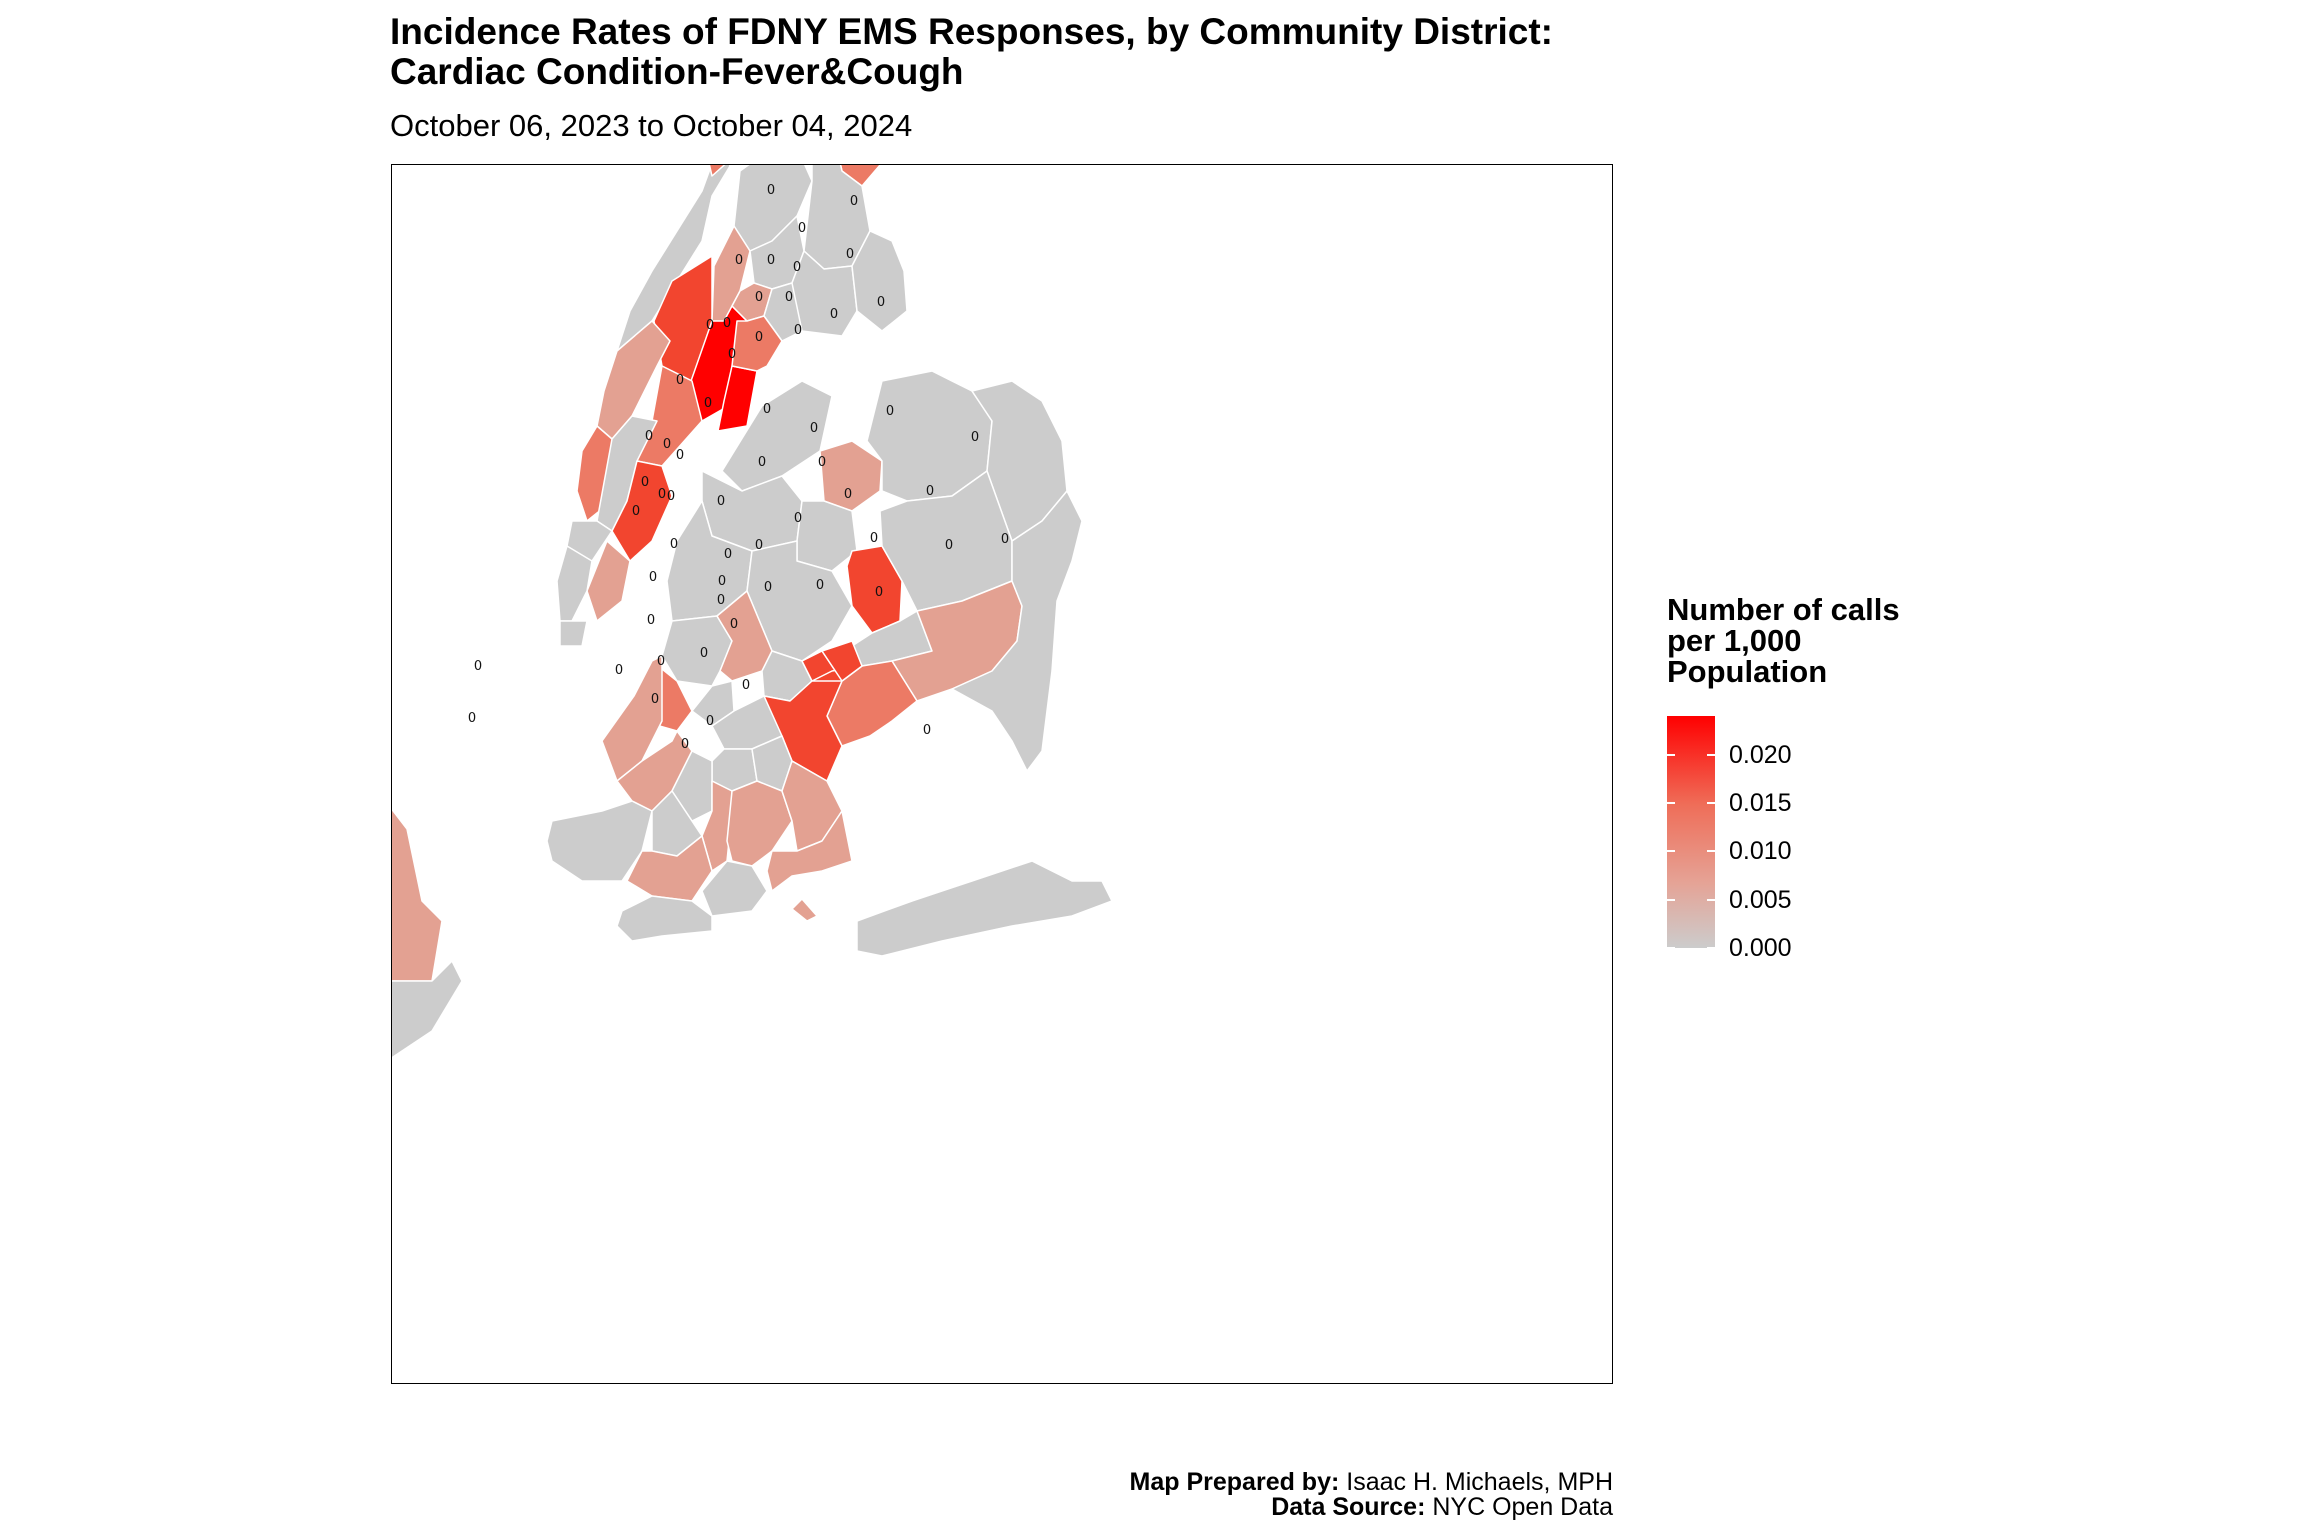  I want to click on data-source-line: Data Source: NYC Open Data, so click(1371, 1507).